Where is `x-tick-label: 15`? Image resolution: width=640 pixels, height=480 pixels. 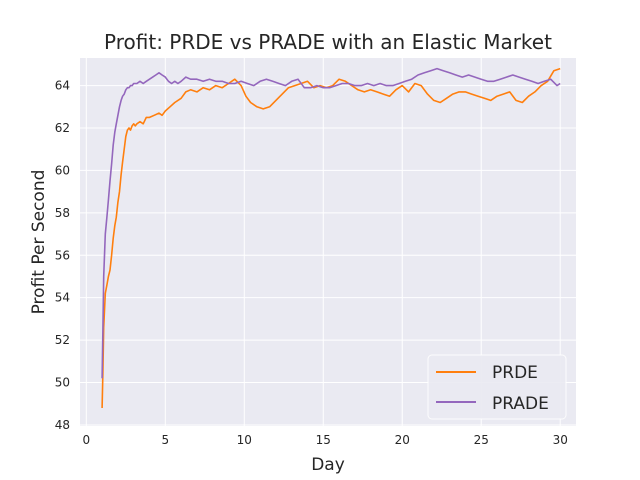
x-tick-label: 15 is located at coordinates (323, 440).